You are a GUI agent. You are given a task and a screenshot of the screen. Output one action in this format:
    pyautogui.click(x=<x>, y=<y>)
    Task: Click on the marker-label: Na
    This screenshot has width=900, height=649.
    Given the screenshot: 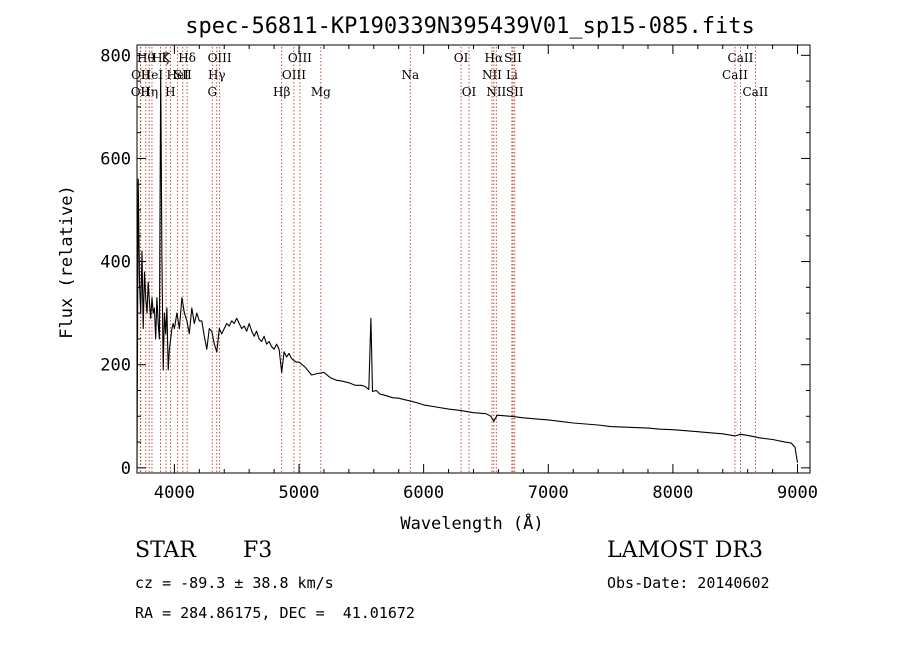 What is the action you would take?
    pyautogui.click(x=410, y=75)
    